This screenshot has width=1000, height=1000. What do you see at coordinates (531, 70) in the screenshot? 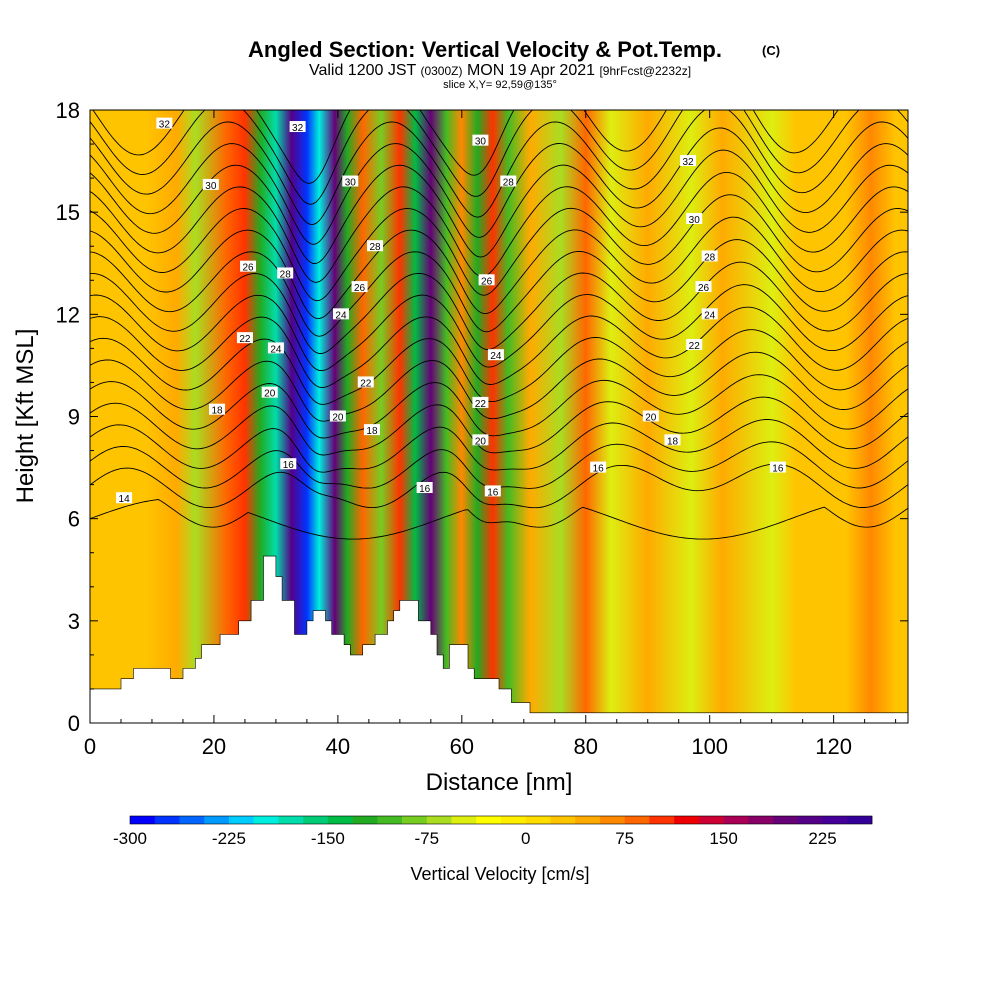
I see `valid-date: MON 19 Apr 2021` at bounding box center [531, 70].